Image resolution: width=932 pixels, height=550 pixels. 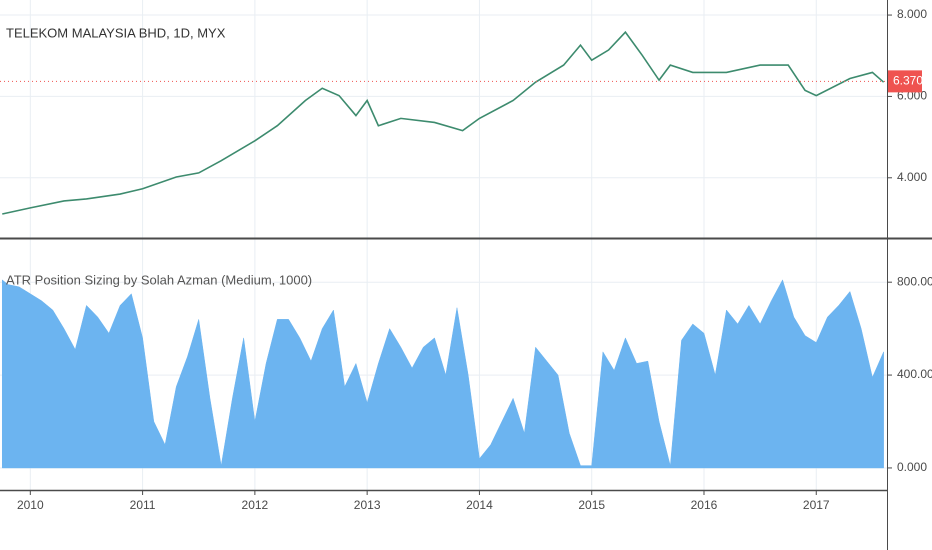 What do you see at coordinates (912, 14) in the screenshot?
I see `y-tick-label: 8.000` at bounding box center [912, 14].